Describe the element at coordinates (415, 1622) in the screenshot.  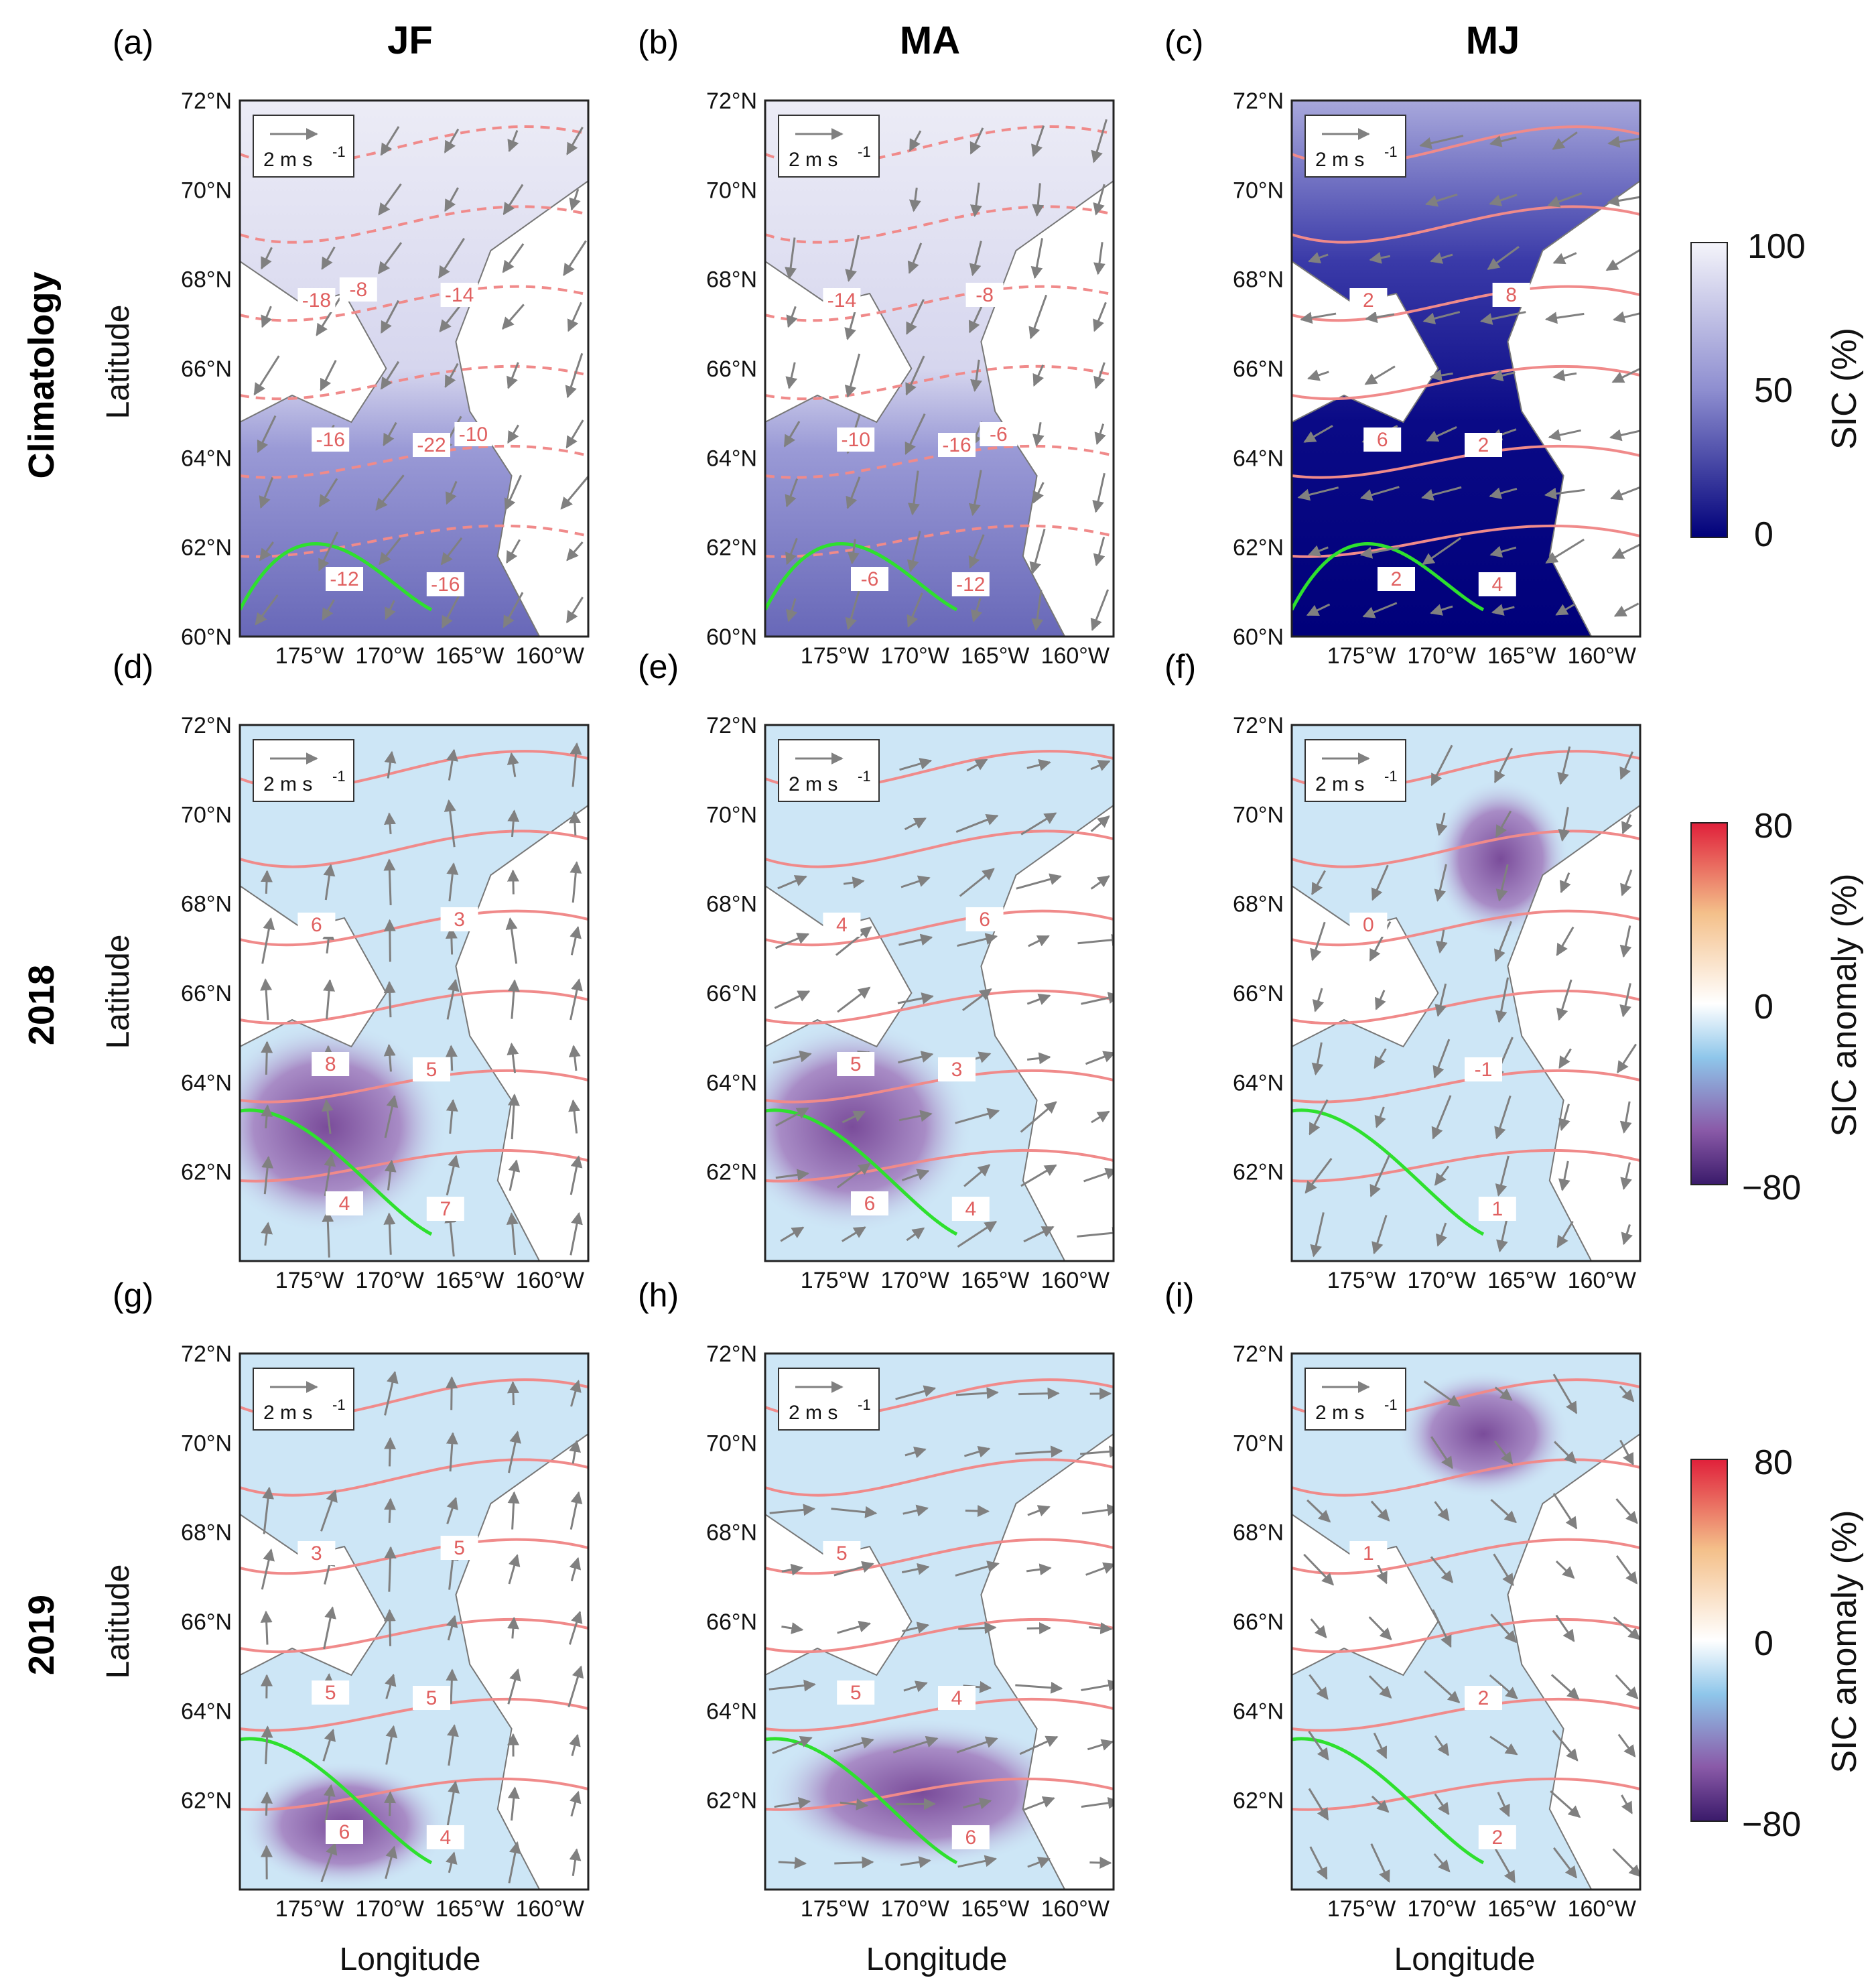
I see `map-frame-g` at that location.